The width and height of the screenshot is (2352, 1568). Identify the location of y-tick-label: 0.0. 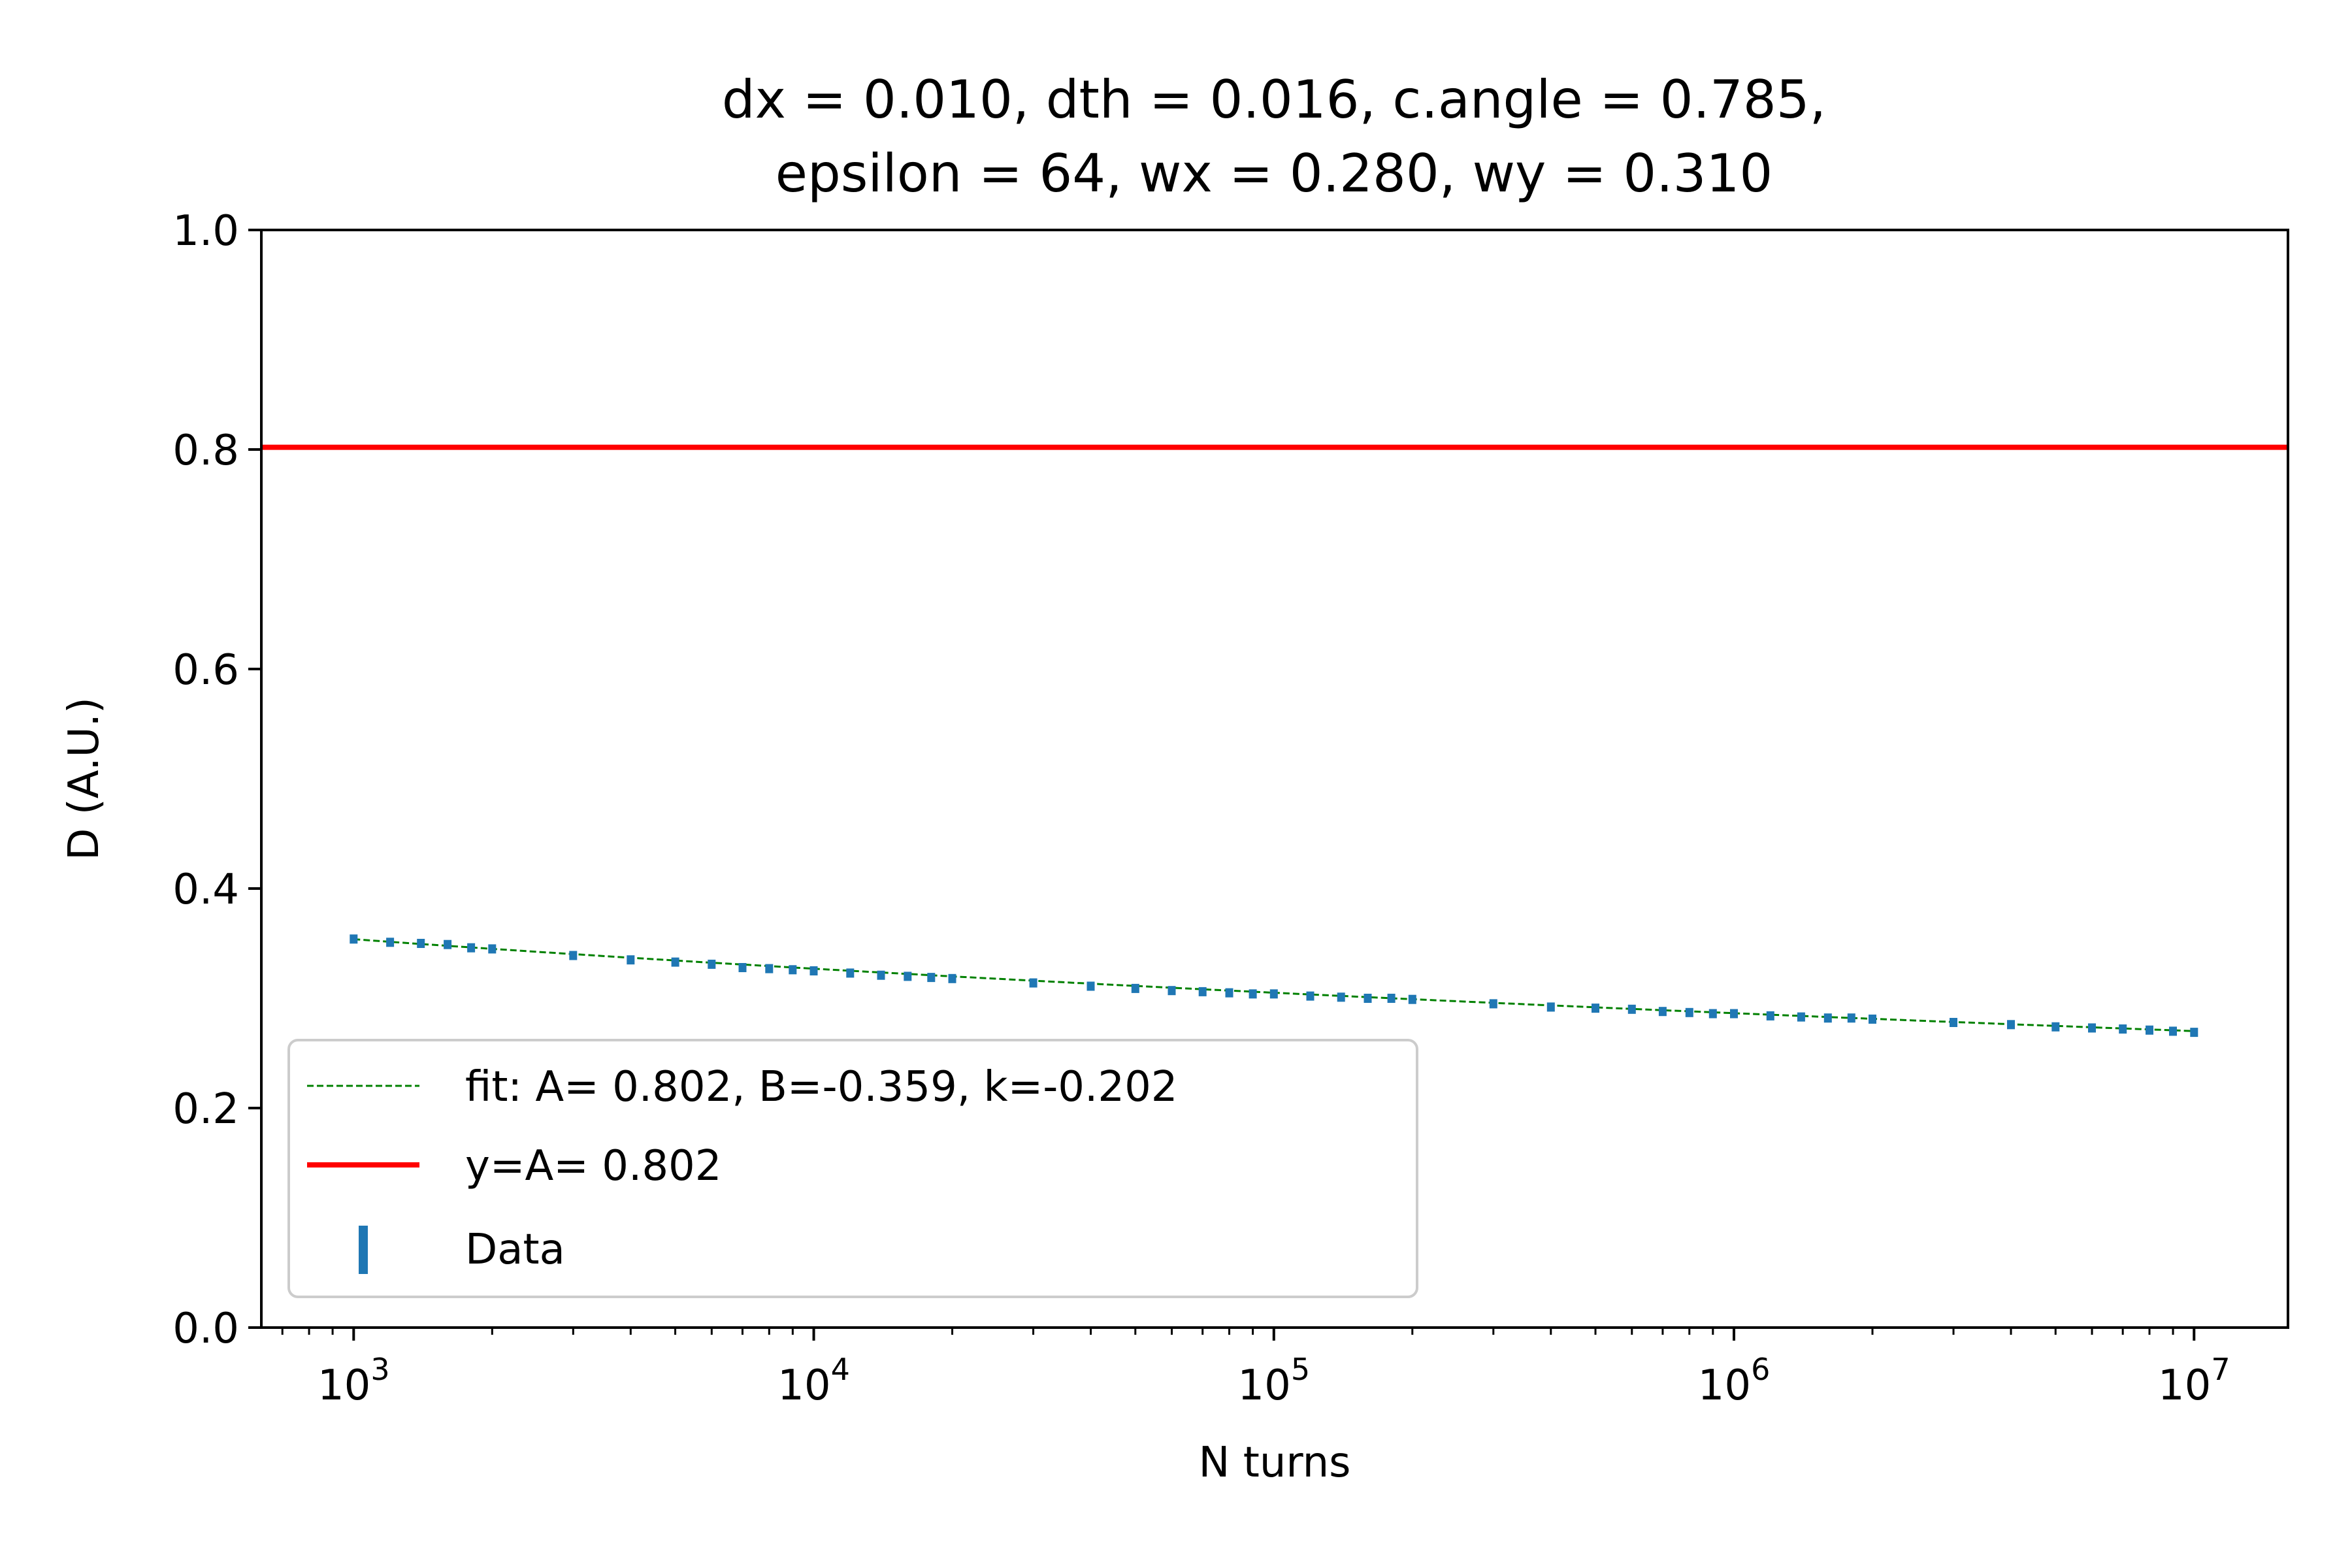
(205, 1329).